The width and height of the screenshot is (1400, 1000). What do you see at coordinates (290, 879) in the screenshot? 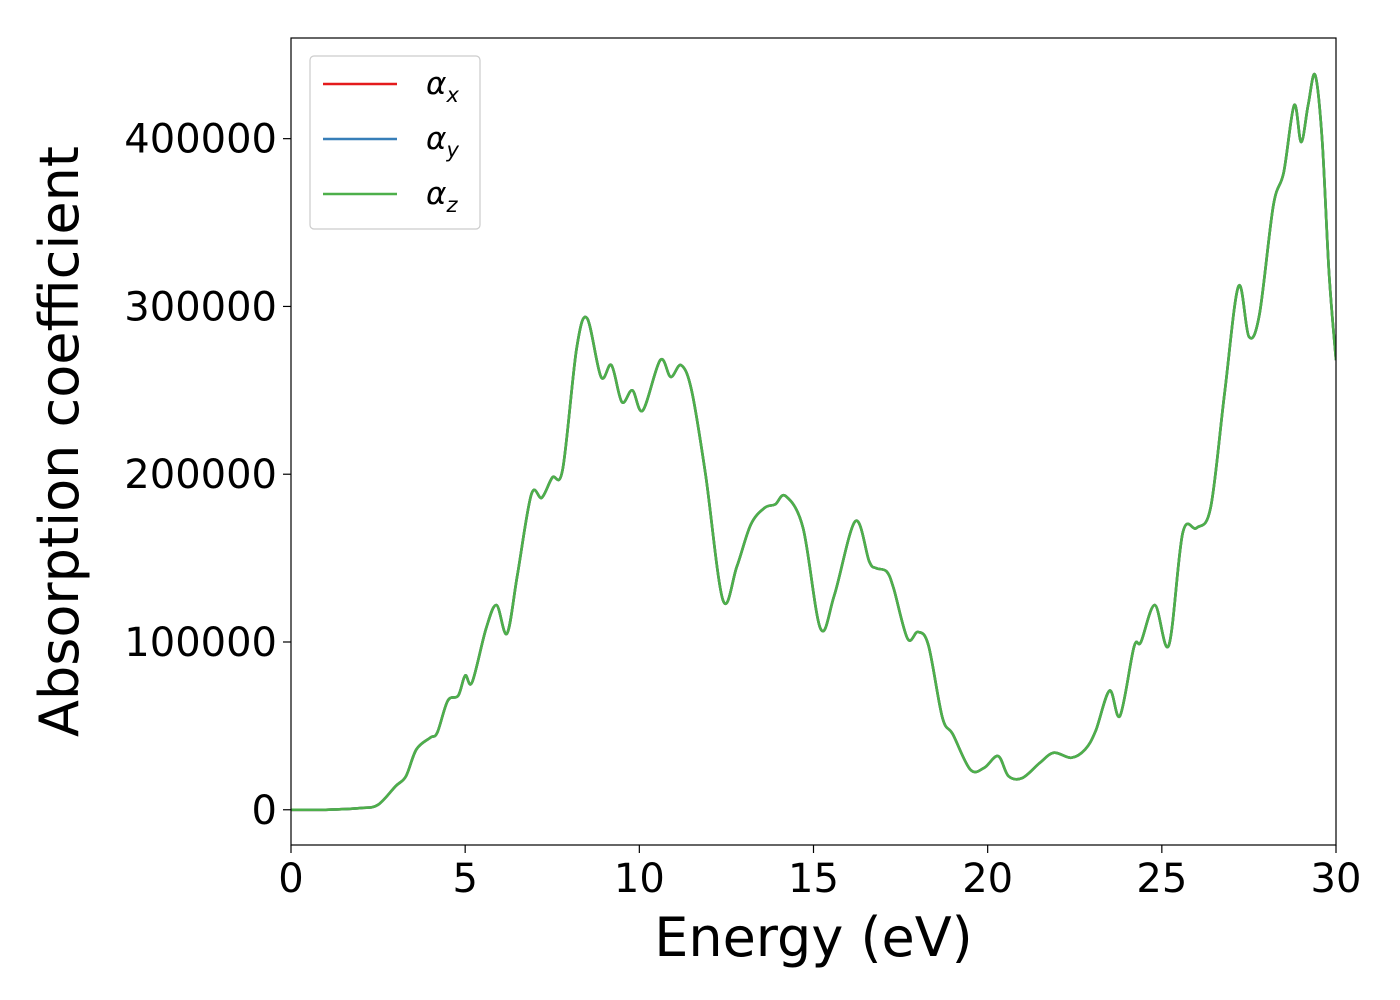
I see `x-tick-label: 0` at bounding box center [290, 879].